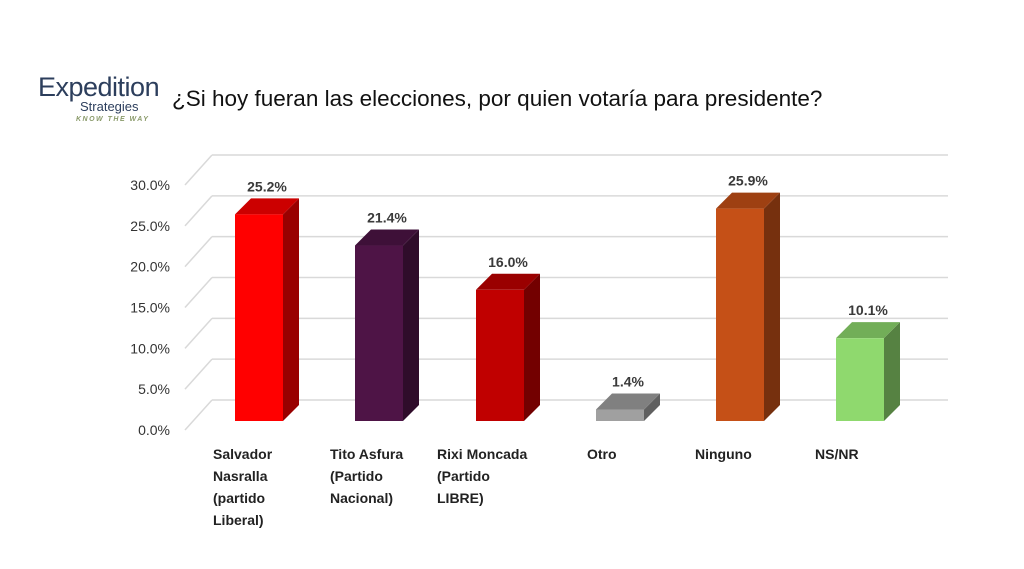  I want to click on y-tick-label: 15.0%, so click(150, 308).